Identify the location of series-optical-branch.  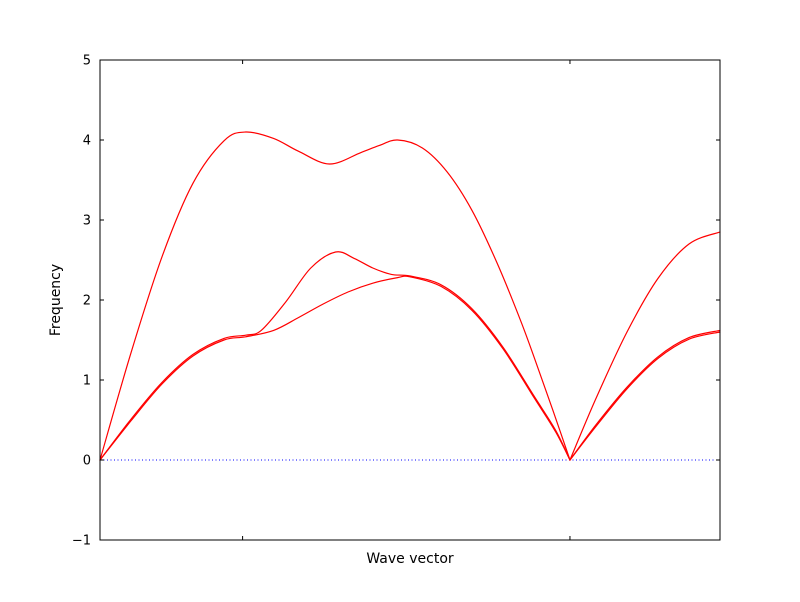
(645, 346).